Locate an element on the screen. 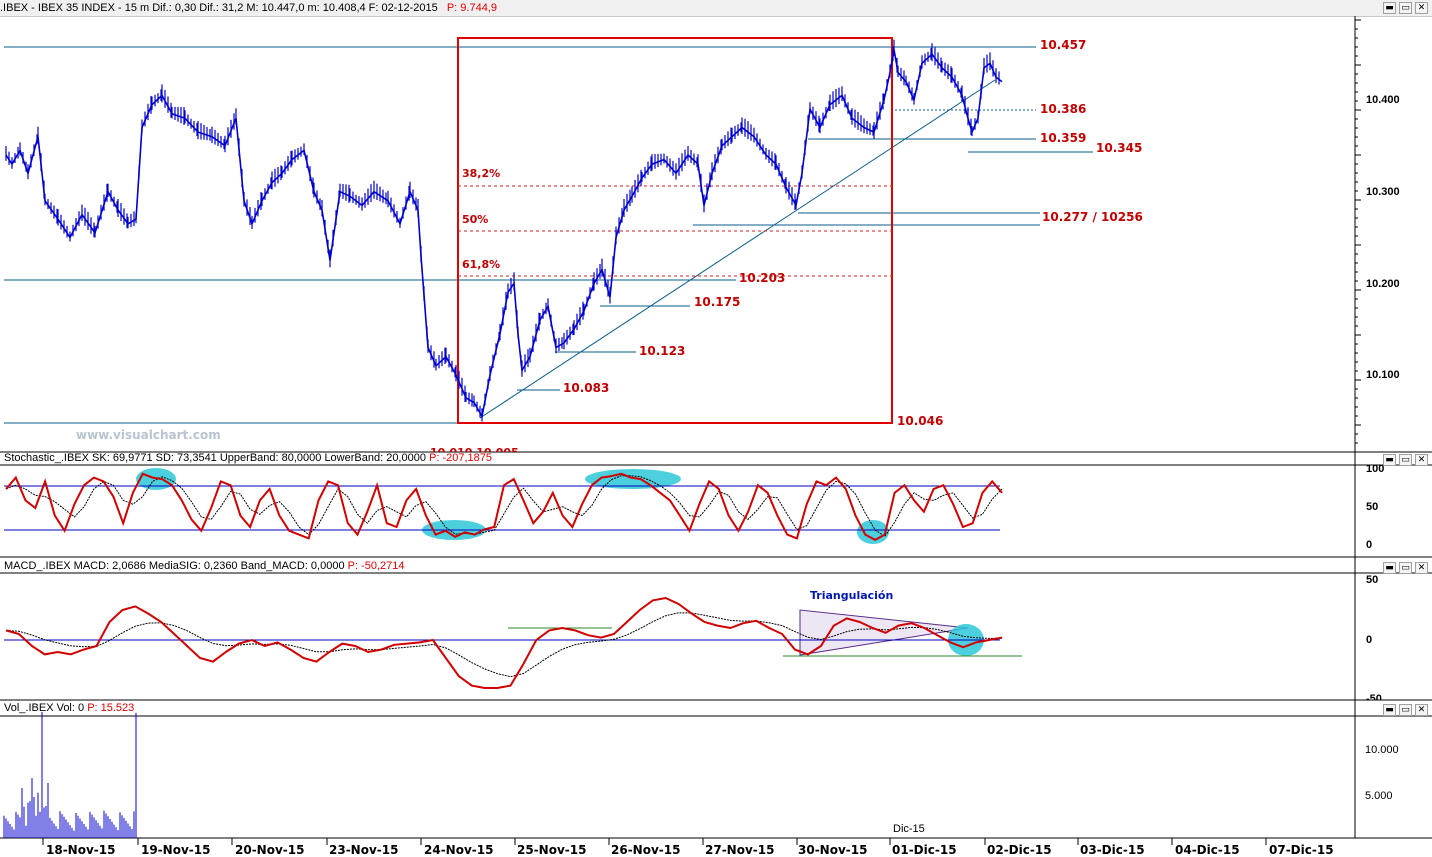 The image size is (1432, 857). x-tick-label: 25-Nov-15 is located at coordinates (552, 850).